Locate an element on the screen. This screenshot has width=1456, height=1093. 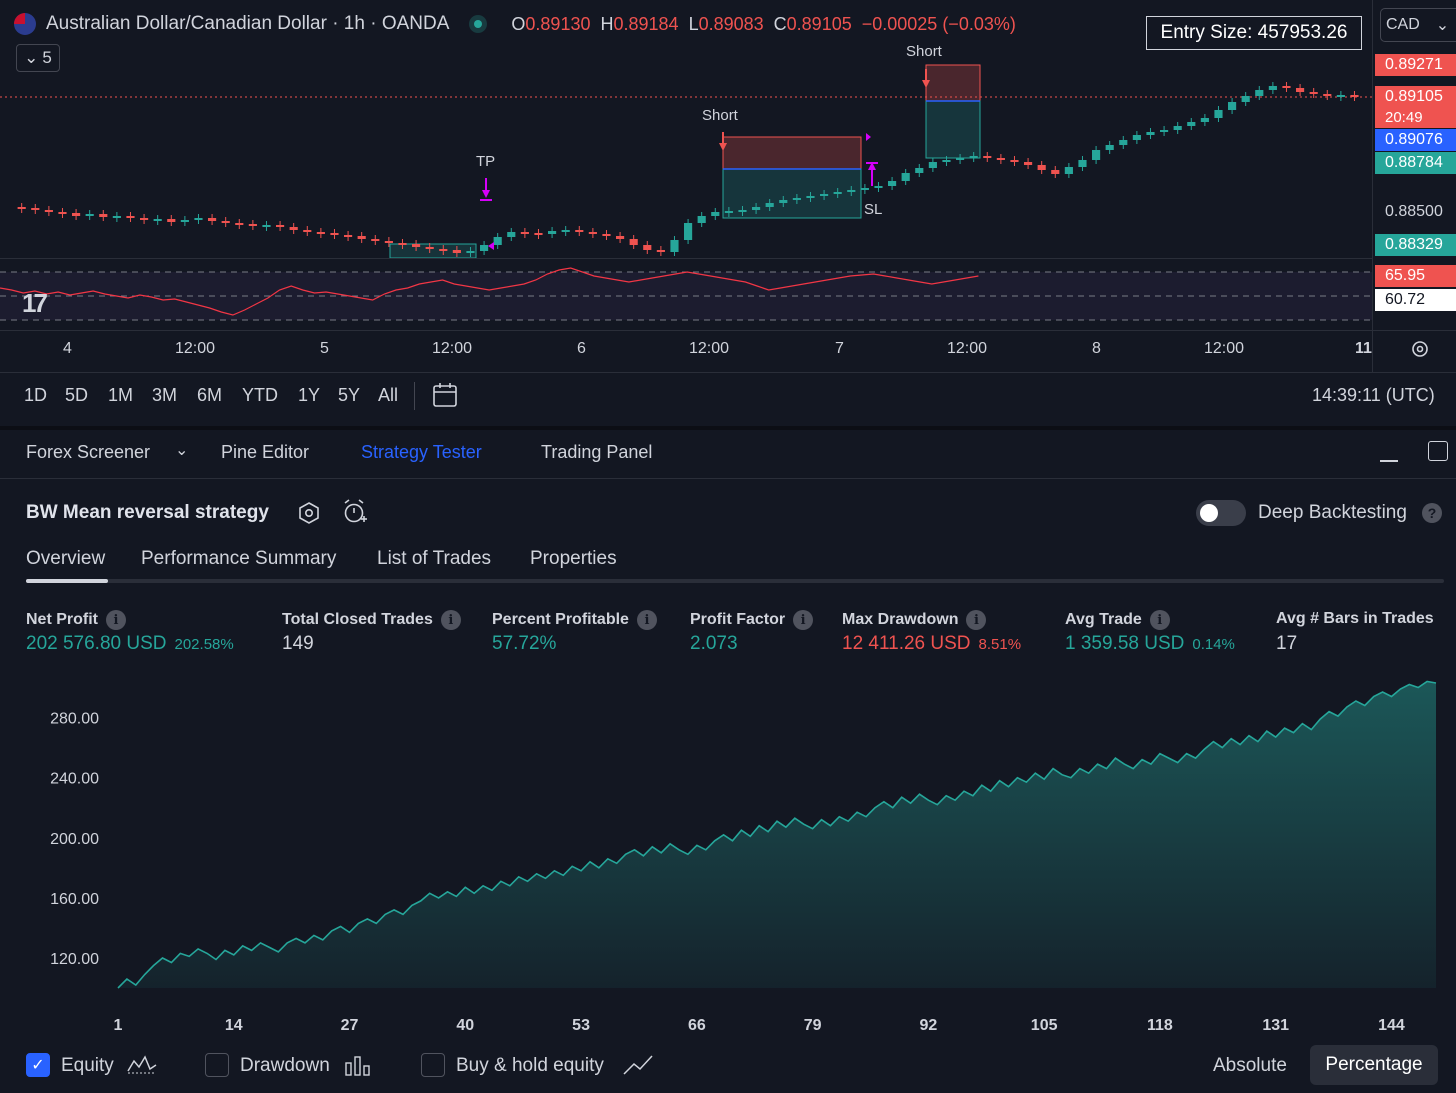
help-icon: ? is located at coordinates (1432, 513).